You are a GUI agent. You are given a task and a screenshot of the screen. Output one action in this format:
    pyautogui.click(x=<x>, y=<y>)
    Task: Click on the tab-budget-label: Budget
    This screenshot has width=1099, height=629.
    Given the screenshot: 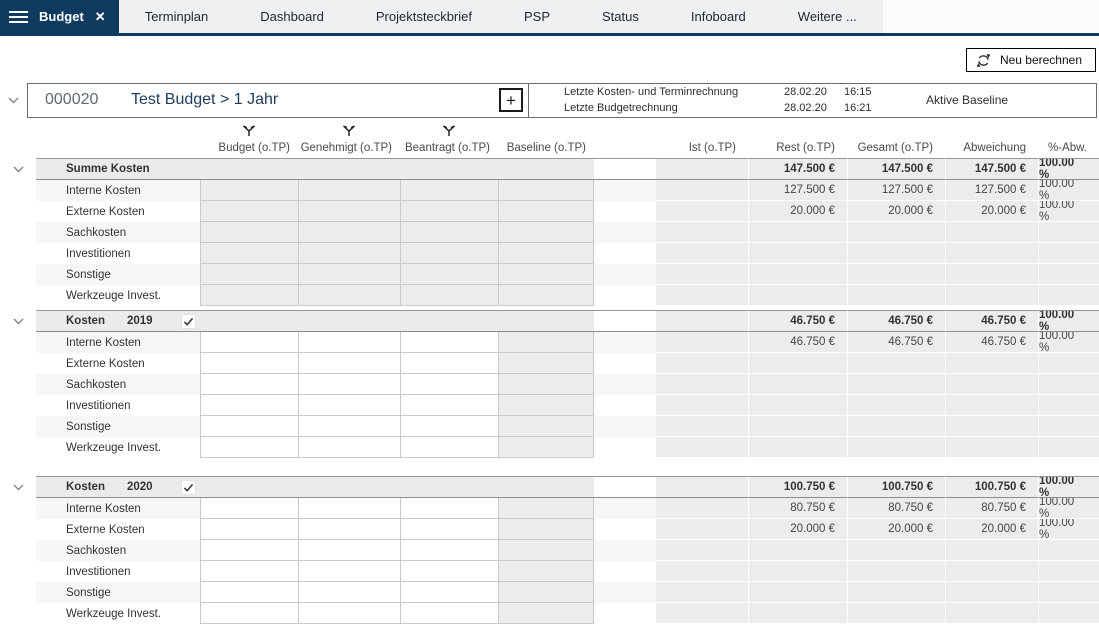 What is the action you would take?
    pyautogui.click(x=61, y=16)
    